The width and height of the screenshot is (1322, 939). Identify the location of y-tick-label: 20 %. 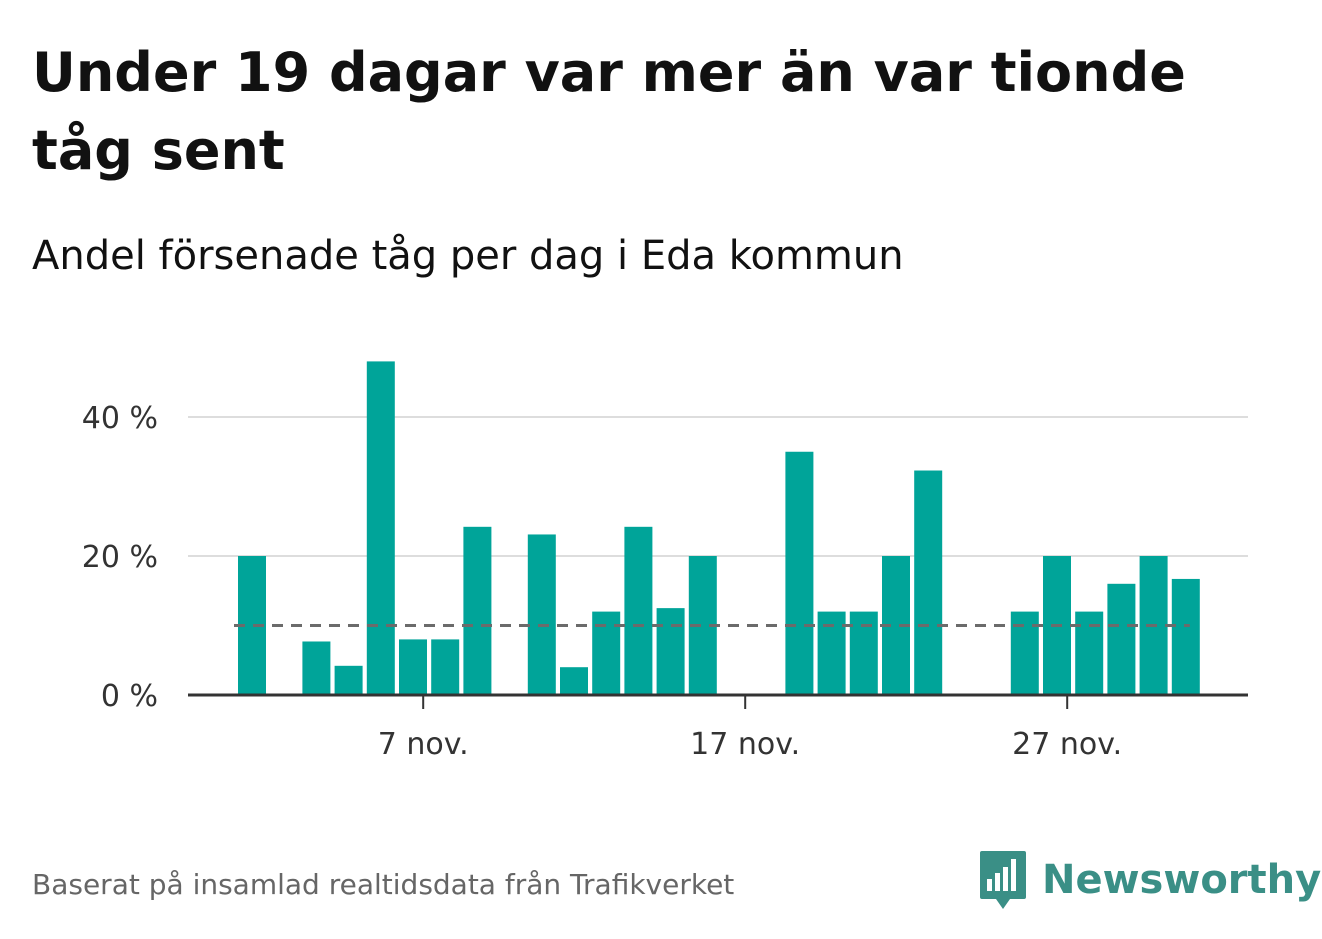
(120, 557).